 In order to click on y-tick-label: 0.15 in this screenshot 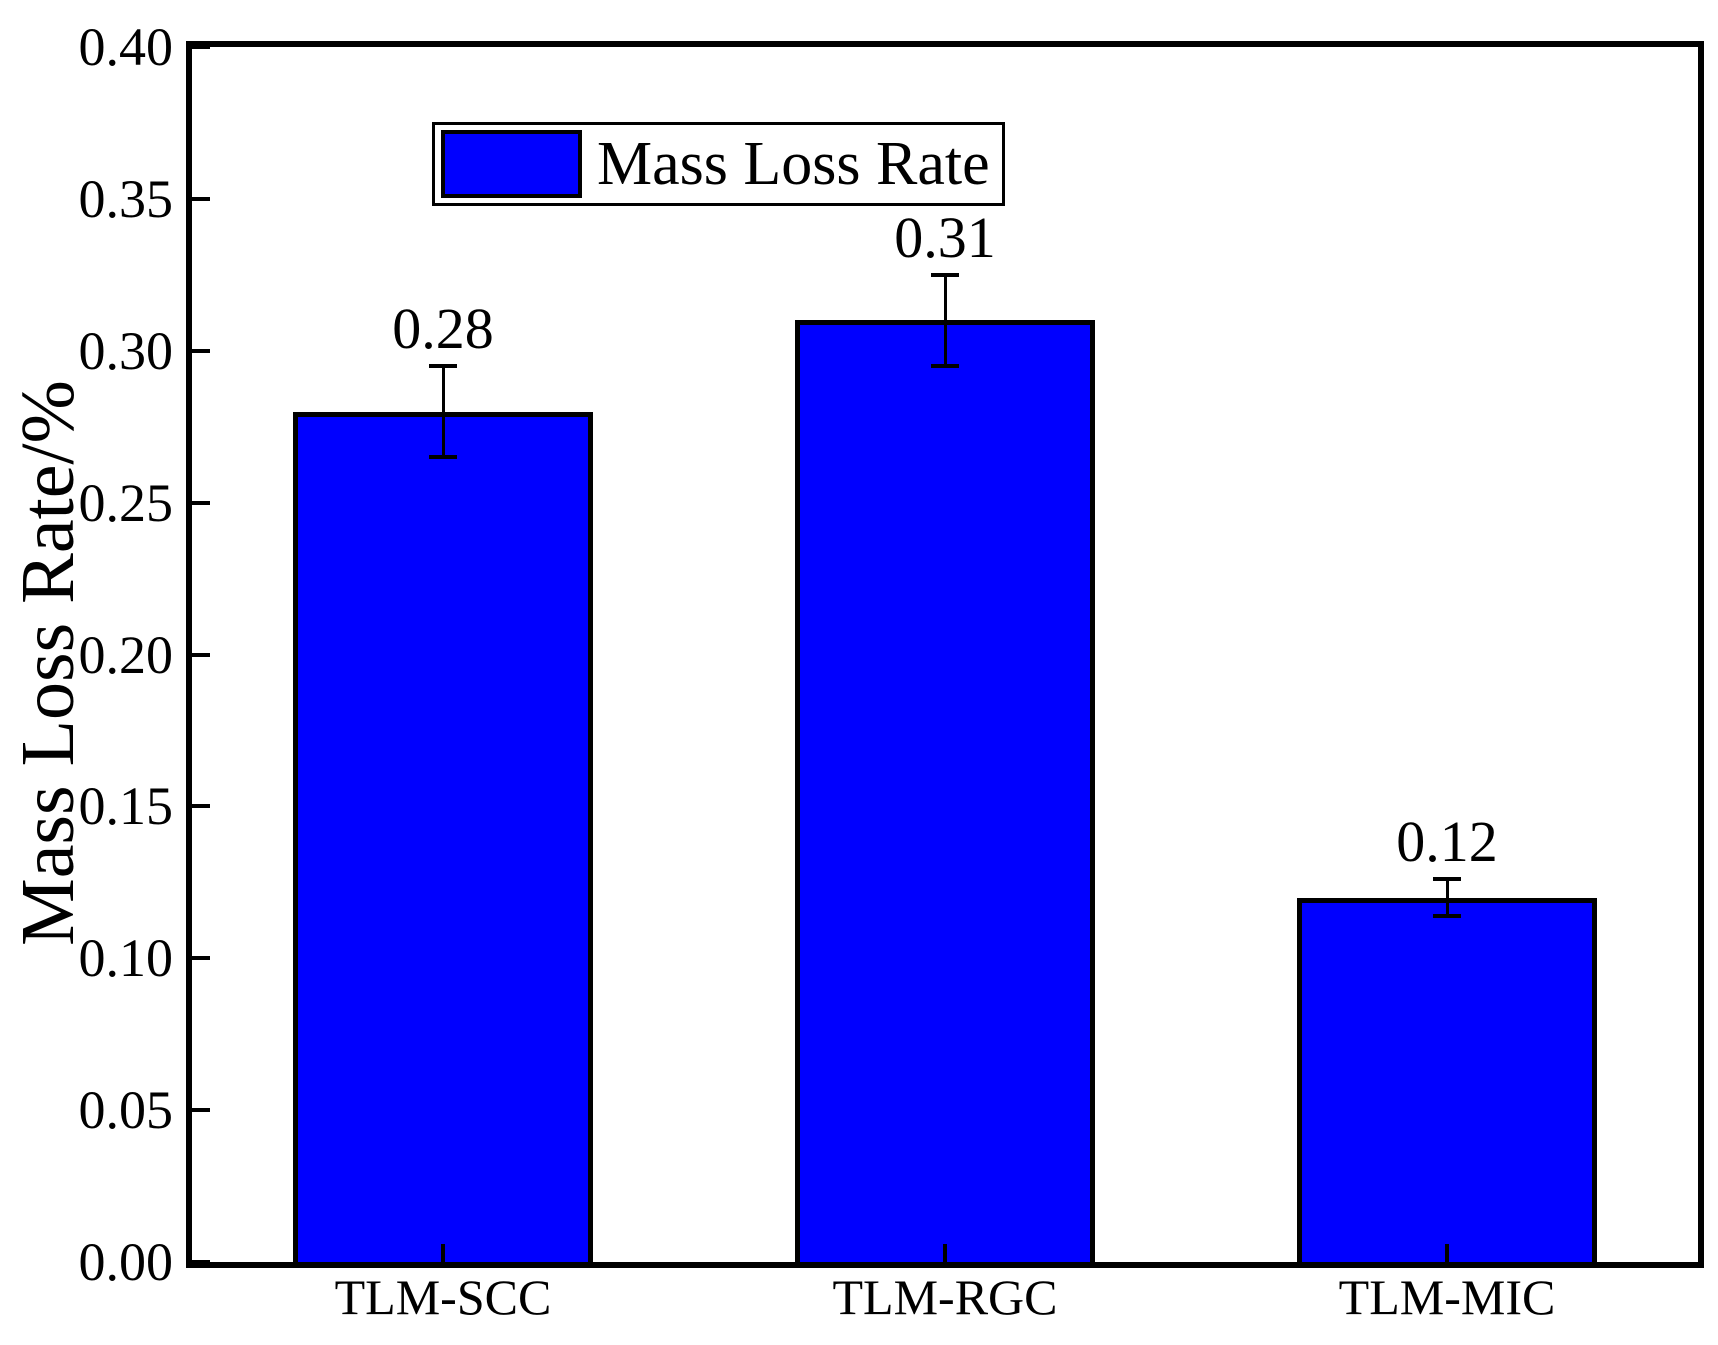, I will do `click(126, 806)`.